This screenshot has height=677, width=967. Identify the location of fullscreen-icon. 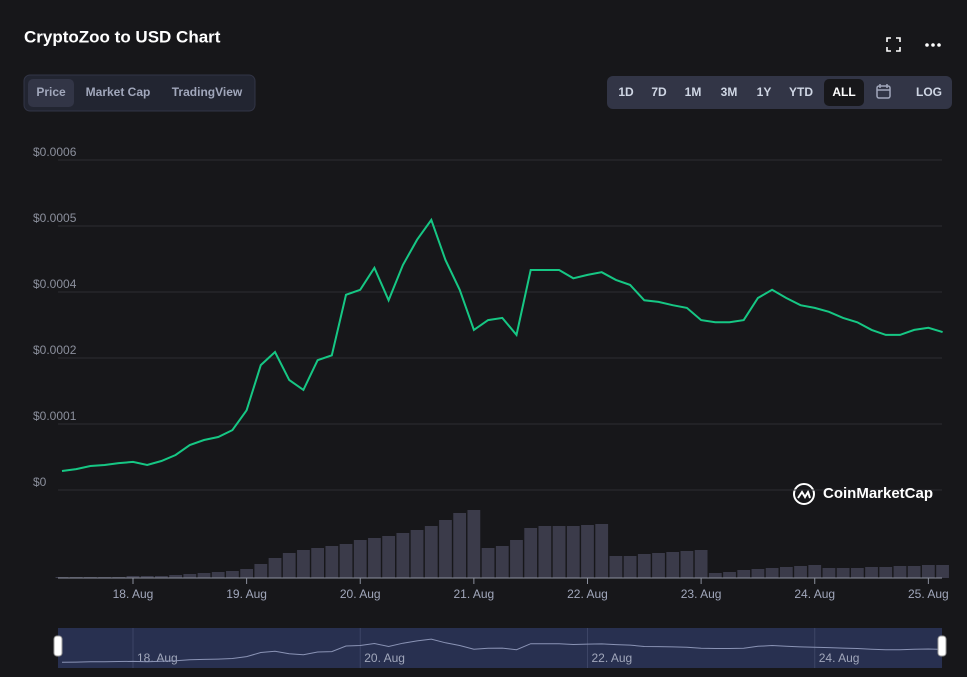
(893, 44).